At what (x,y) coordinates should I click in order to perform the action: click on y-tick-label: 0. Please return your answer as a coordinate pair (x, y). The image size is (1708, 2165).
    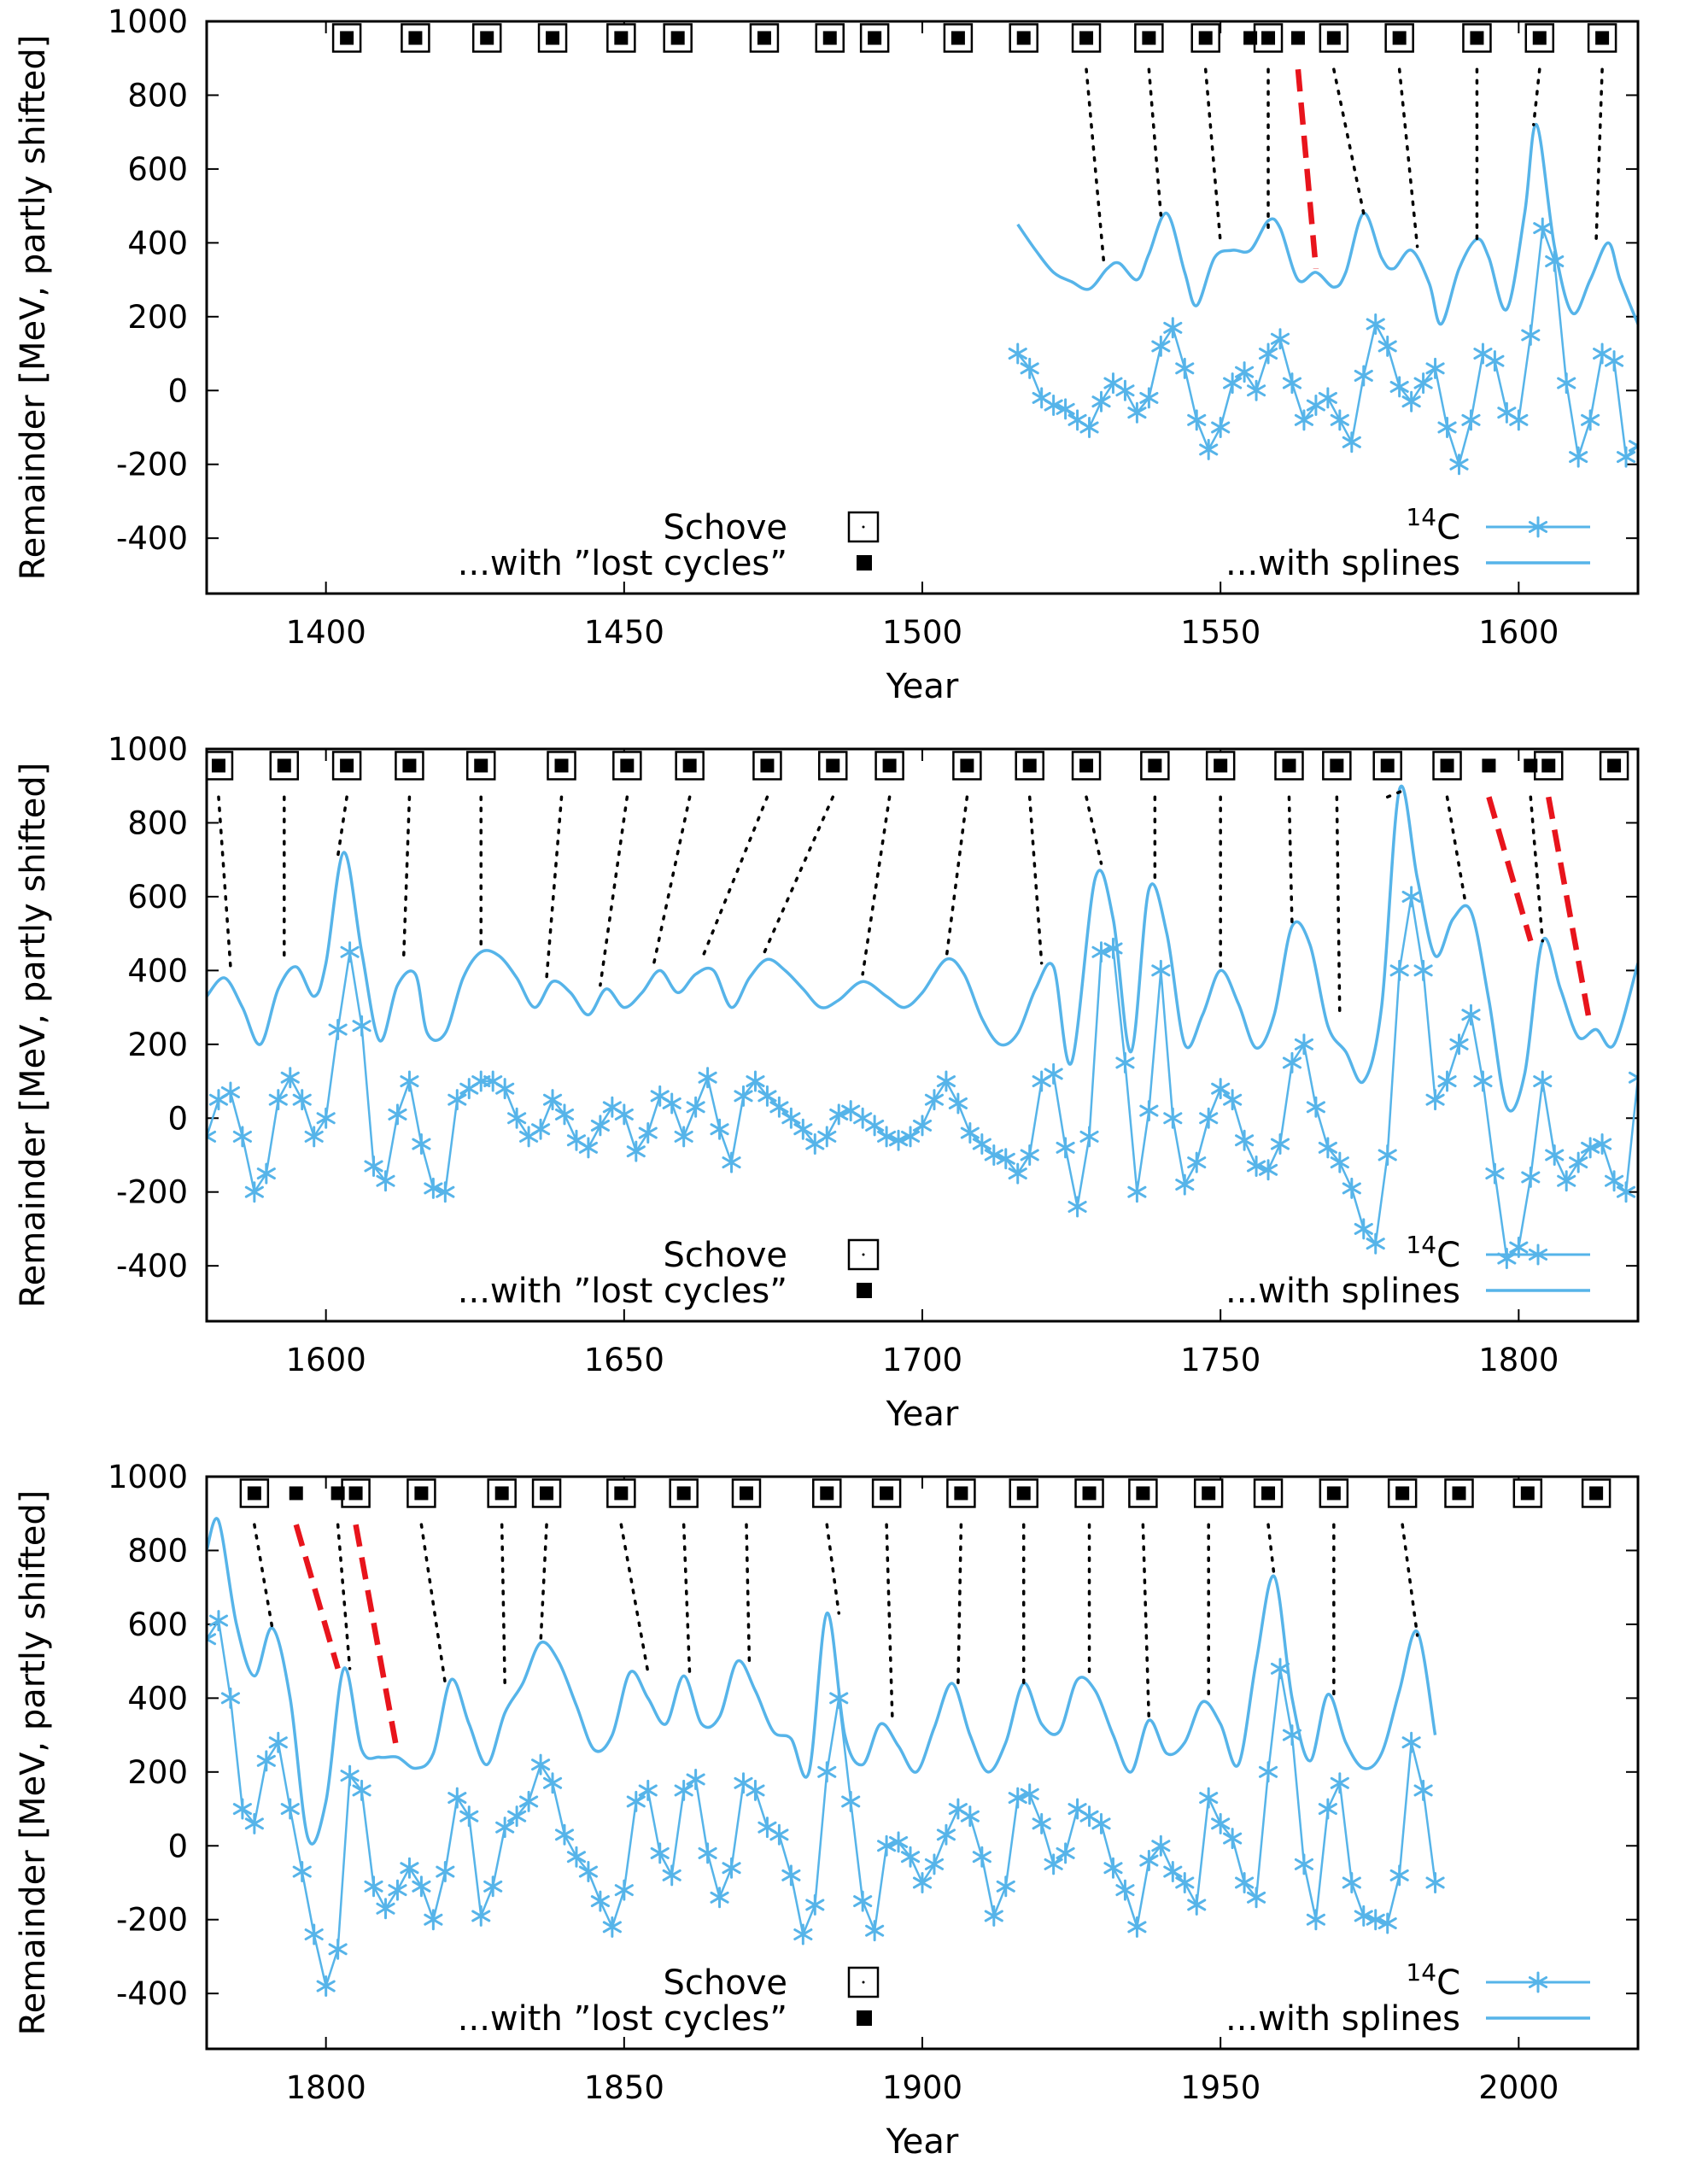
    Looking at the image, I should click on (177, 391).